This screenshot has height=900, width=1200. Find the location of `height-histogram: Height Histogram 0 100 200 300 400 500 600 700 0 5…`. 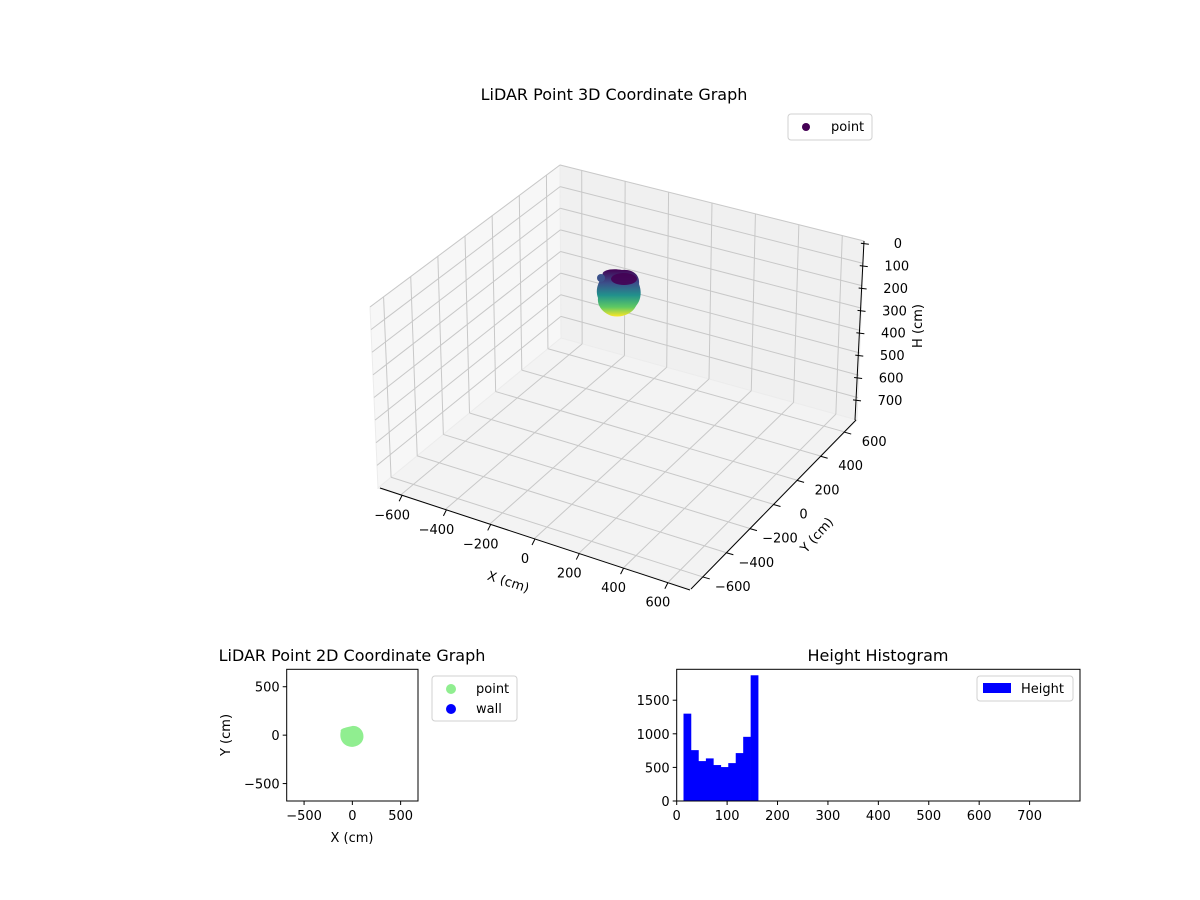

height-histogram: Height Histogram 0 100 200 300 400 500 600 700 0 5… is located at coordinates (859, 735).